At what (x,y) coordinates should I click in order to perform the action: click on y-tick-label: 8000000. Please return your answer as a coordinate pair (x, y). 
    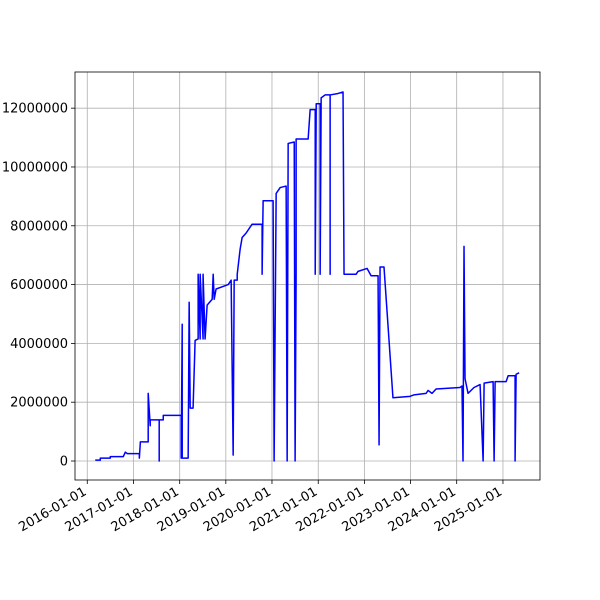
    Looking at the image, I should click on (39, 226).